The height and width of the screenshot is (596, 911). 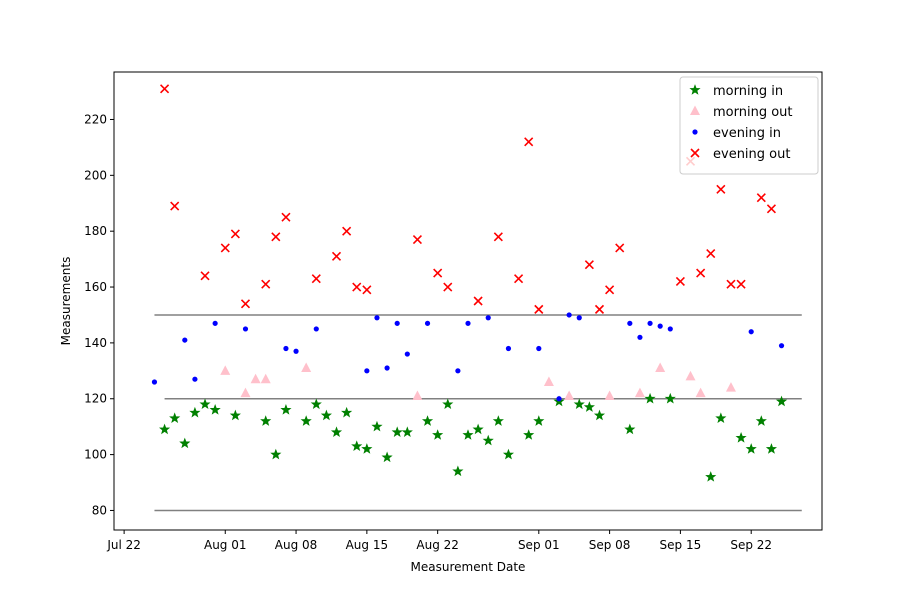 I want to click on y-tick-label: 80, so click(x=99, y=510).